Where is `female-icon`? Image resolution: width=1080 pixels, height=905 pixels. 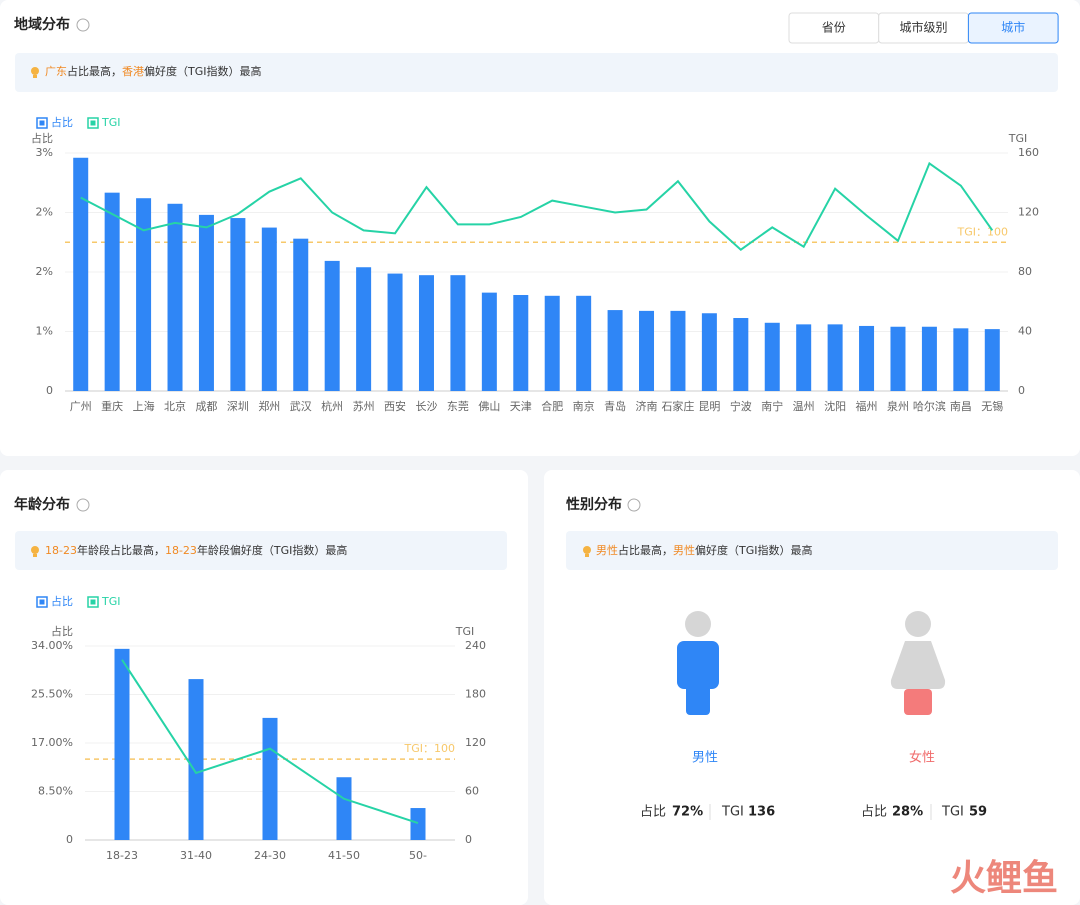
female-icon is located at coordinates (918, 663).